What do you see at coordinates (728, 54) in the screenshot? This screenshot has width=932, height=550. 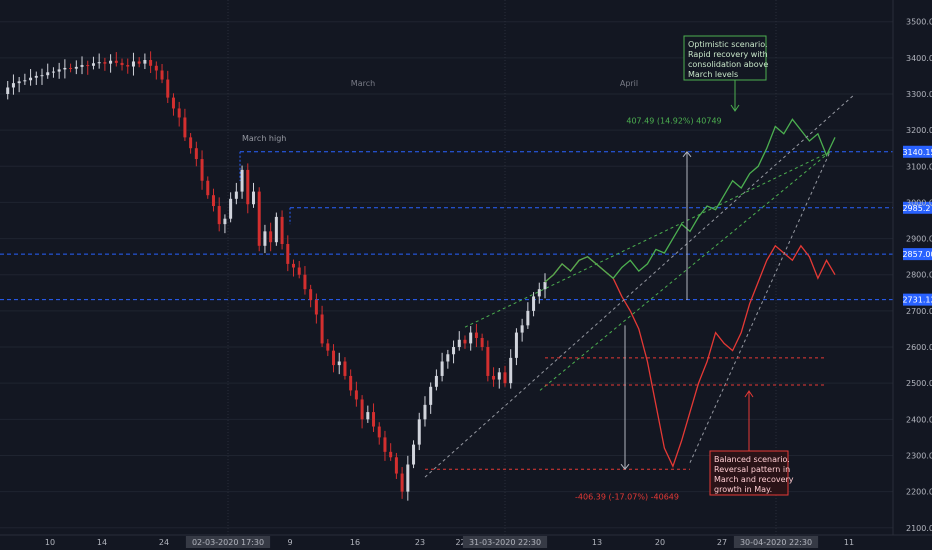 I see `optimistic-callout-line: Rapid recovery with` at bounding box center [728, 54].